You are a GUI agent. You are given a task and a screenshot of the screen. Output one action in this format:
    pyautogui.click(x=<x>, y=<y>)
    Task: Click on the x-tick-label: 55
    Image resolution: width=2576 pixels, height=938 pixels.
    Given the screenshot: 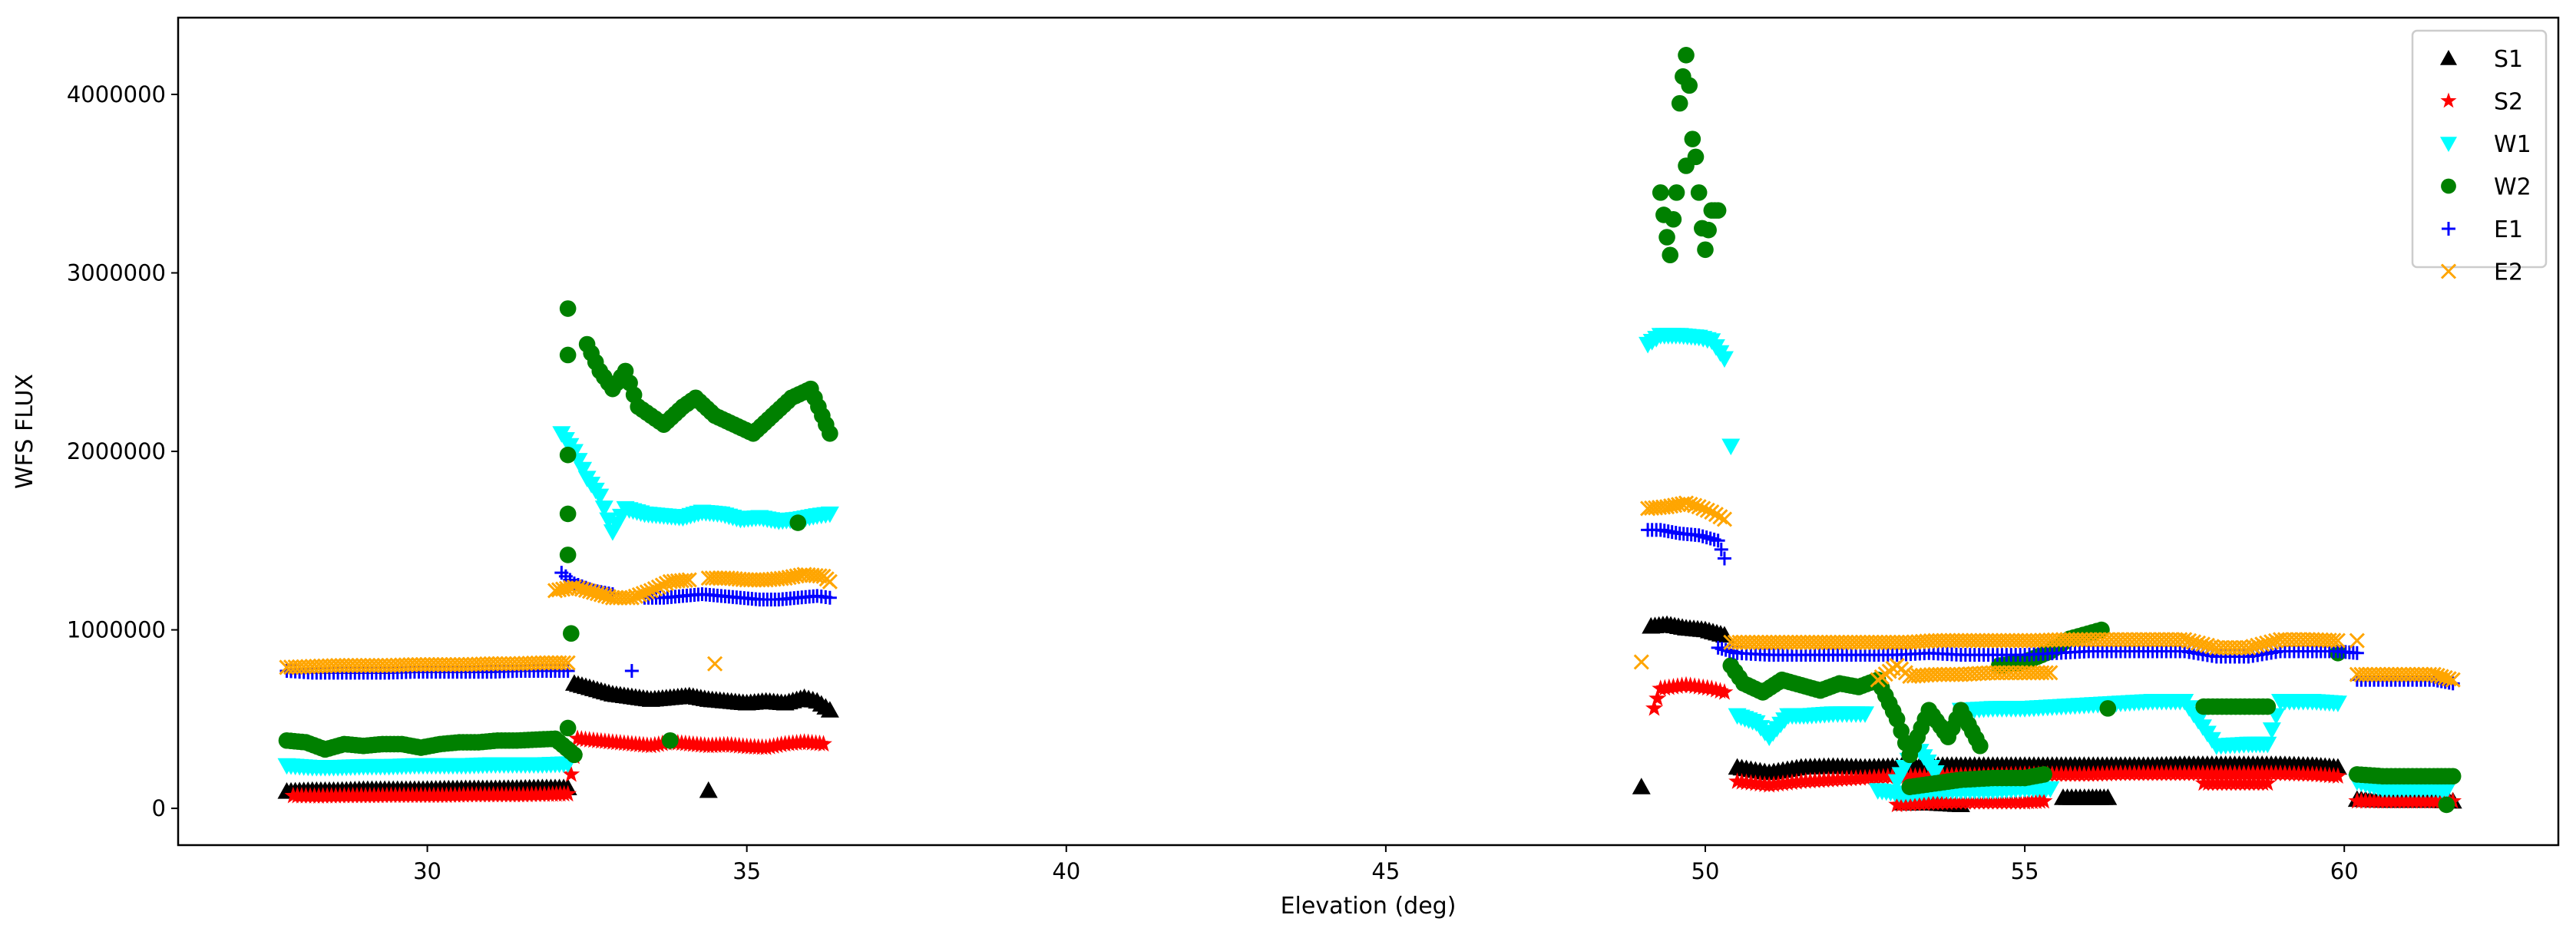 What is the action you would take?
    pyautogui.click(x=2025, y=871)
    